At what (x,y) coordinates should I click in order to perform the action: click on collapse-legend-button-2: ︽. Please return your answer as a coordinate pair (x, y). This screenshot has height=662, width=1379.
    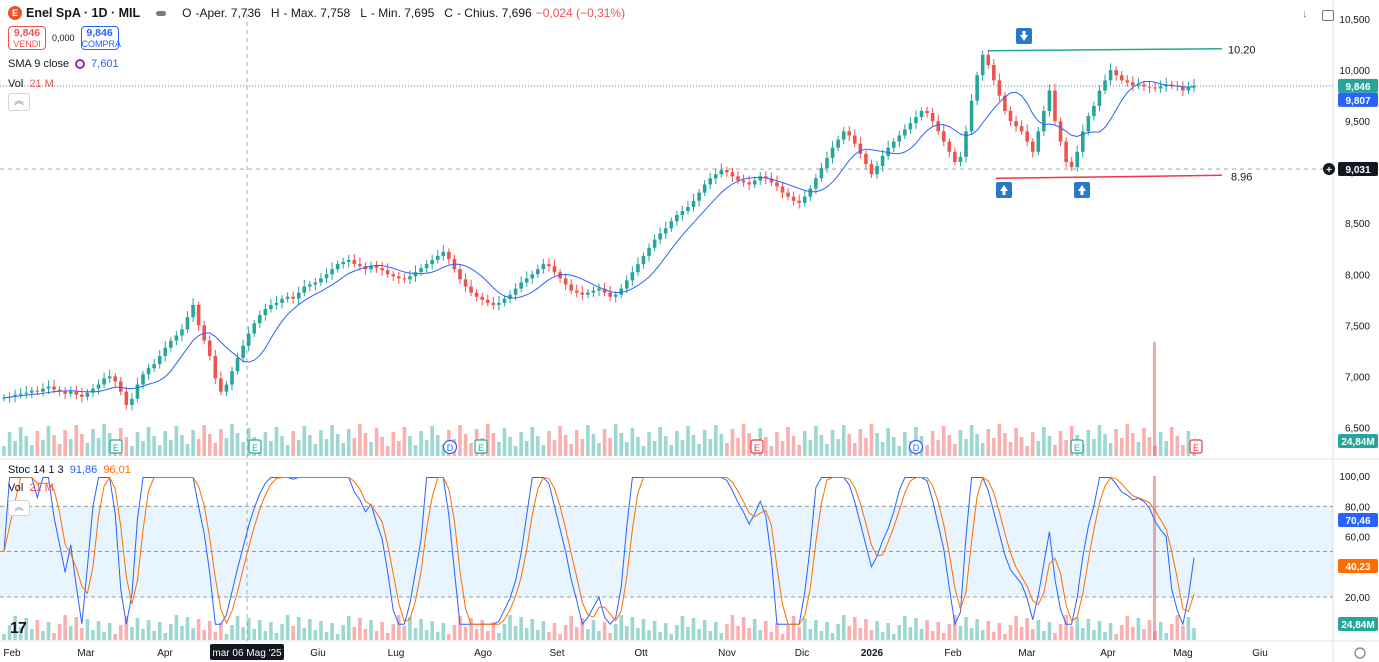
    Looking at the image, I should click on (19, 508).